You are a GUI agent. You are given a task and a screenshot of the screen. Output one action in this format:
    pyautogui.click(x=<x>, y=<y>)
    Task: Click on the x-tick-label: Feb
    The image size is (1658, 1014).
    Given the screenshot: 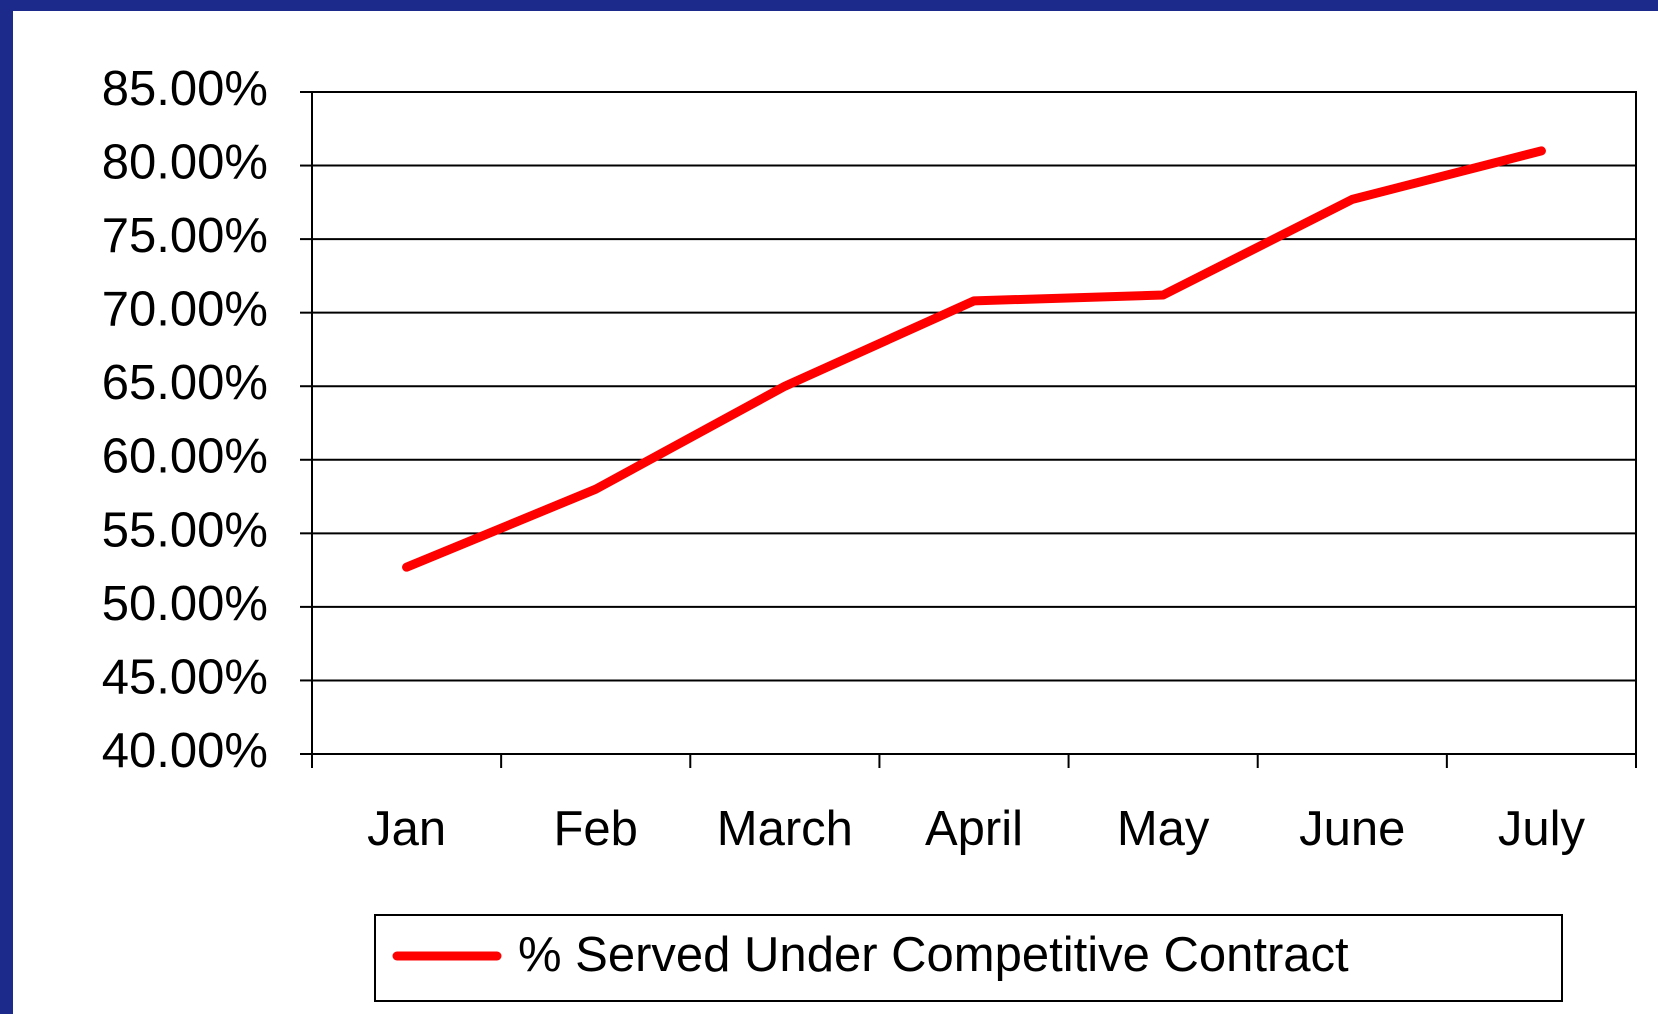 What is the action you would take?
    pyautogui.click(x=595, y=829)
    